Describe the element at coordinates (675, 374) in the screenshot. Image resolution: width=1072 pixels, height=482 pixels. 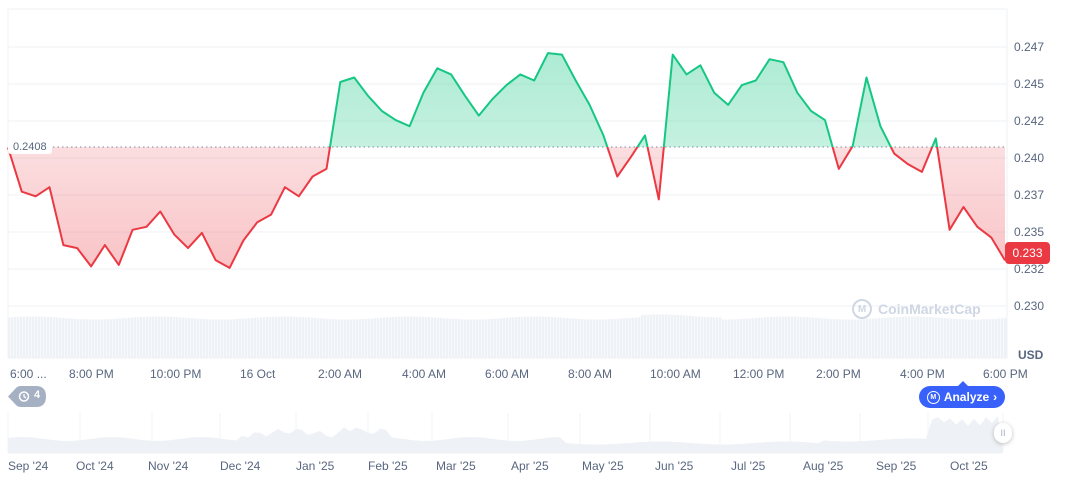
I see `x-tick-label: 10:00 AM` at that location.